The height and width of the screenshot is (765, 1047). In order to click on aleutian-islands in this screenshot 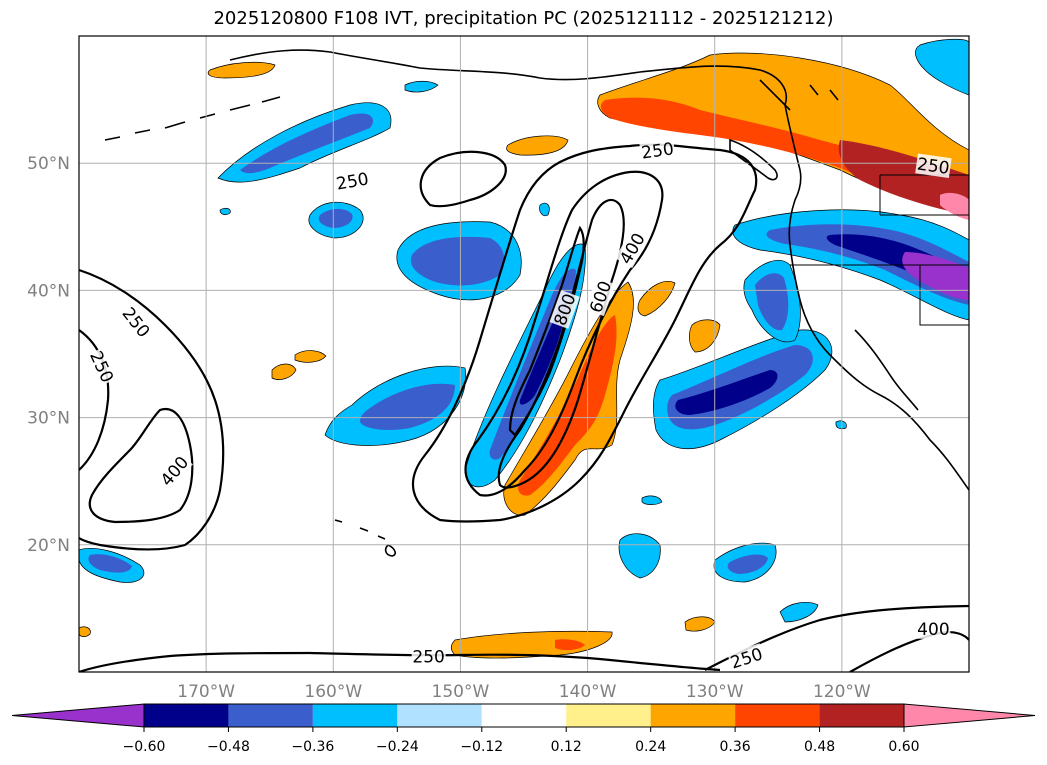, I will do `click(192, 118)`.